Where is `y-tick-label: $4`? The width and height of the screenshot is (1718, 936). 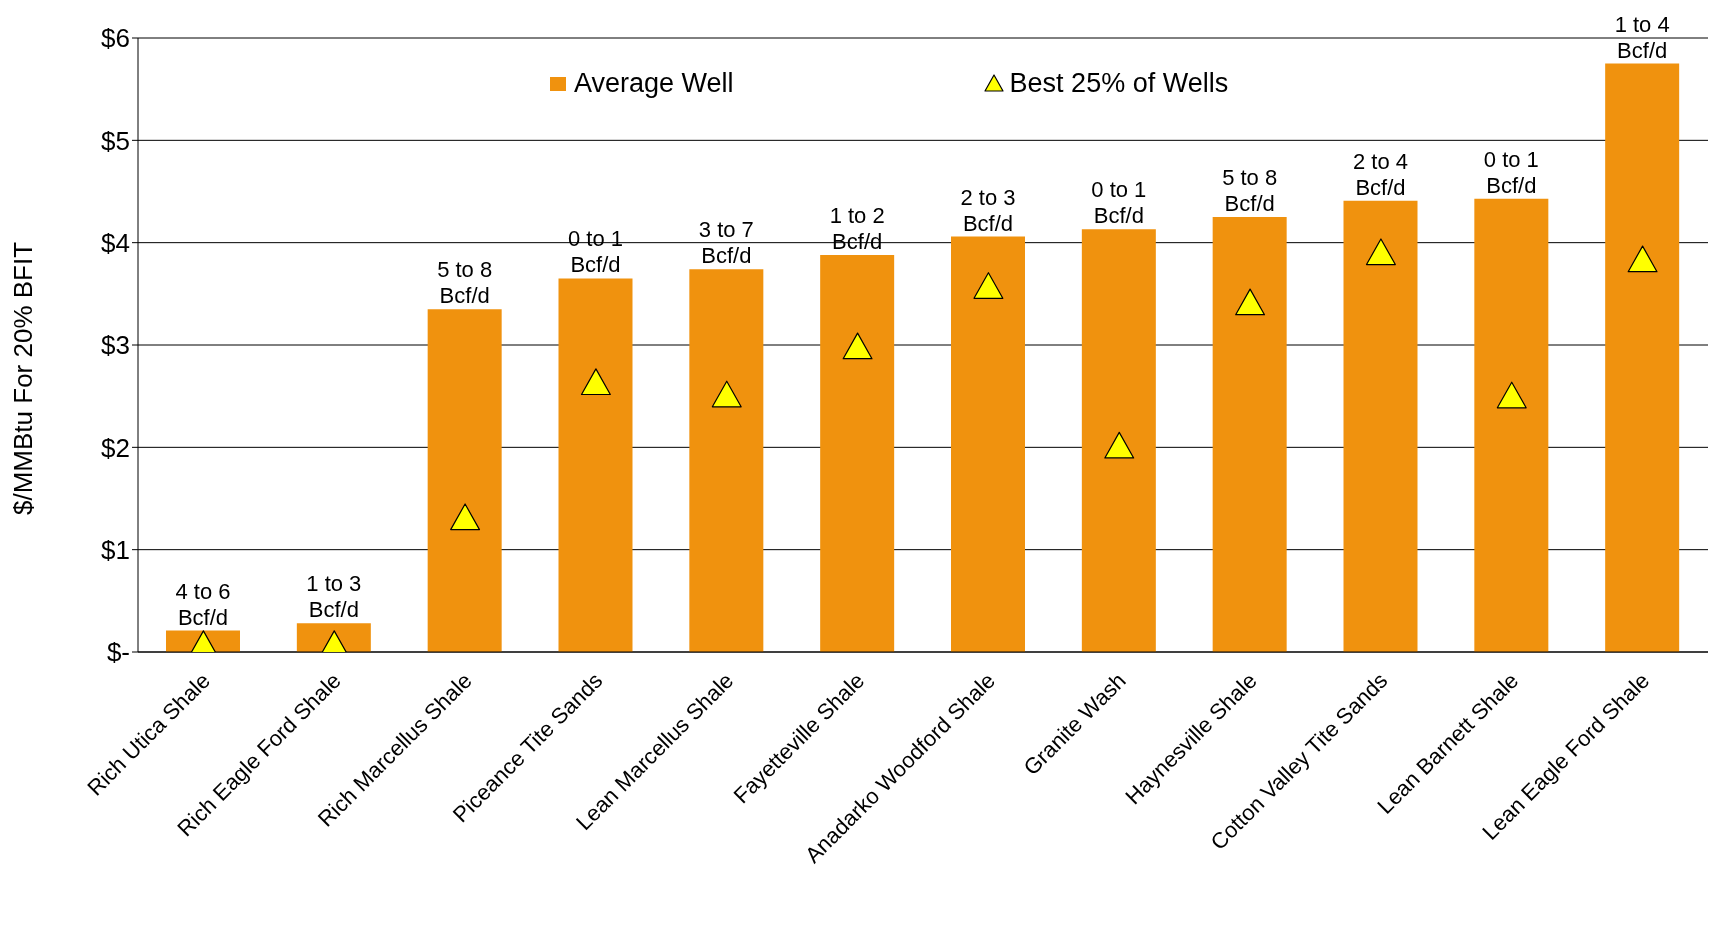 y-tick-label: $4 is located at coordinates (115, 242).